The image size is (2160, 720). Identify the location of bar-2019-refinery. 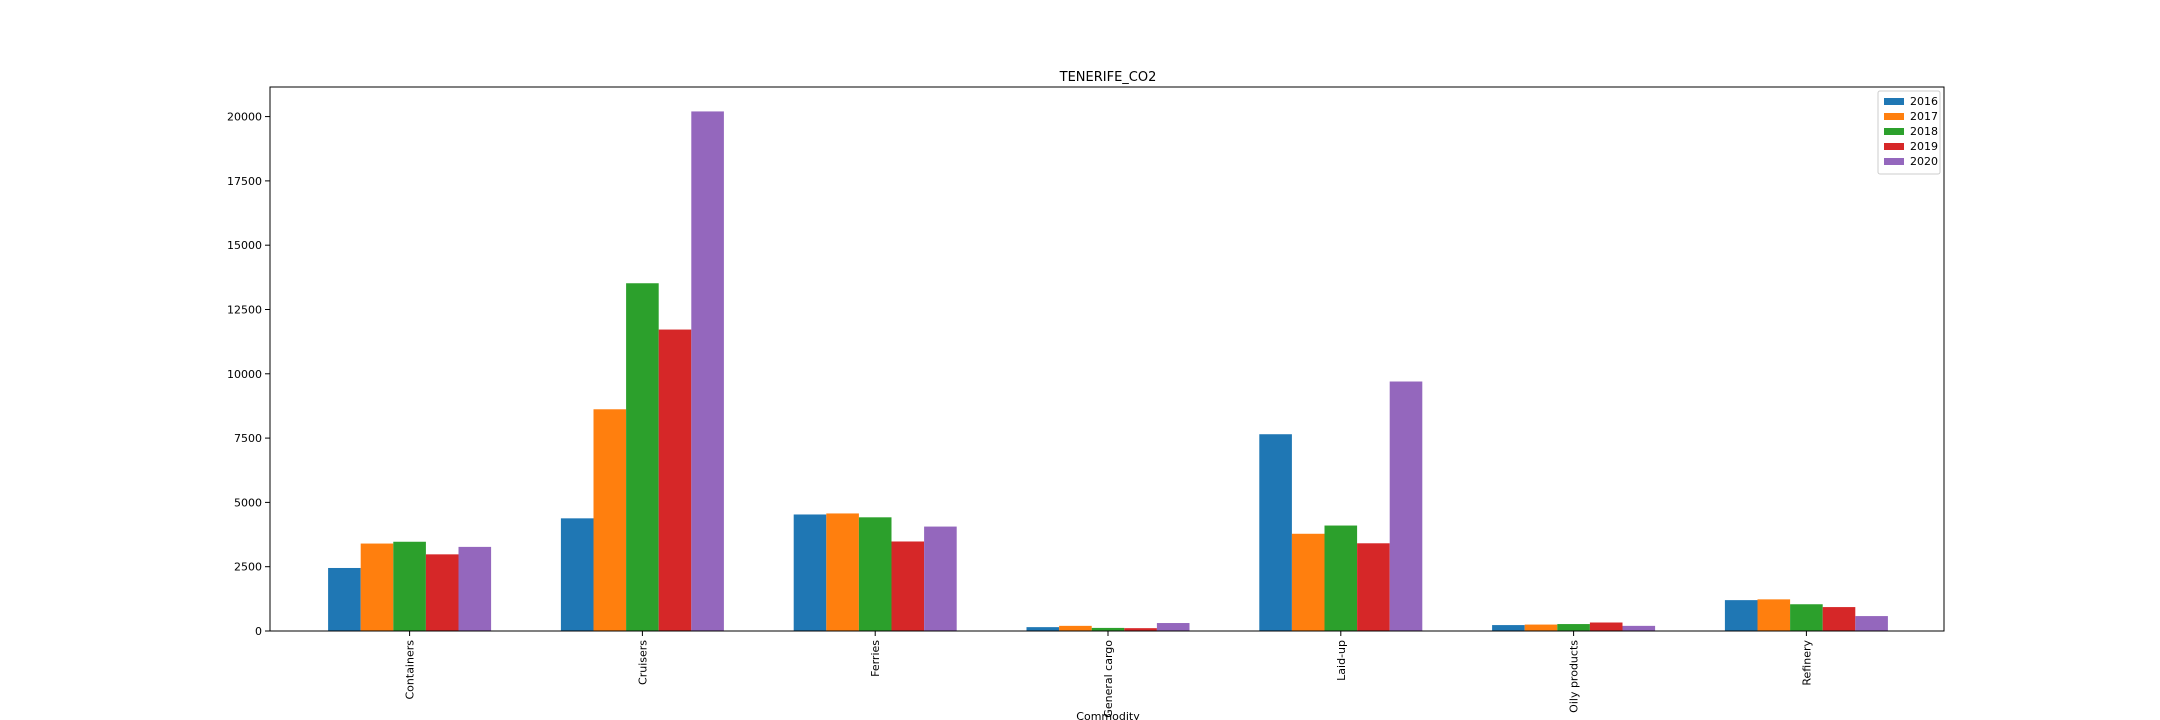
(1839, 619).